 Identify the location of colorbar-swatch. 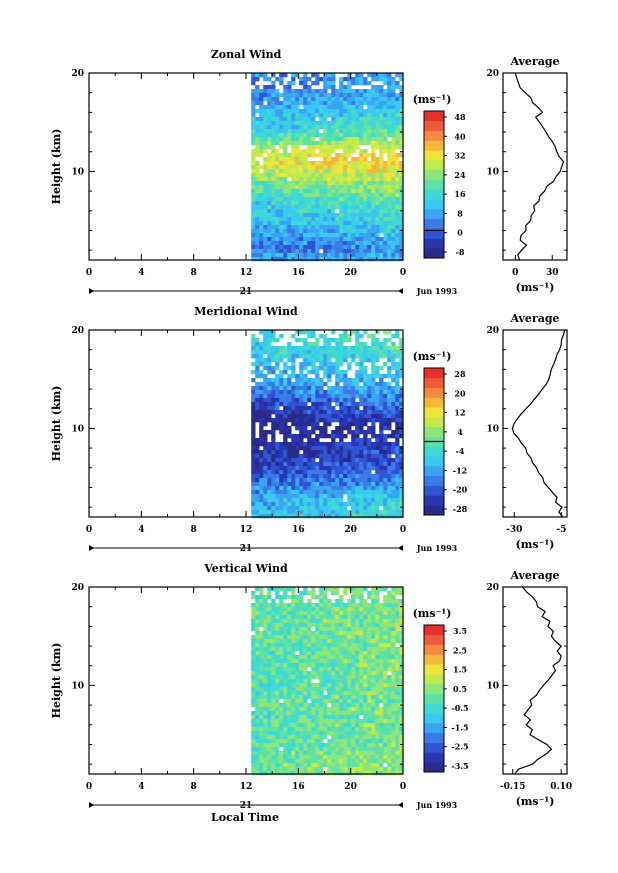
(434, 471).